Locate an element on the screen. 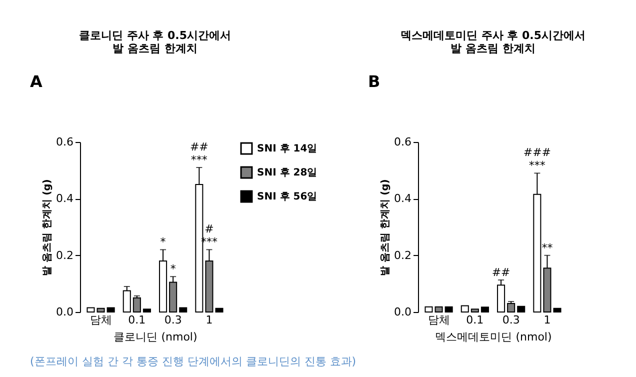 Image resolution: width=636 pixels, height=377 pixels. annotation: # is located at coordinates (209, 229).